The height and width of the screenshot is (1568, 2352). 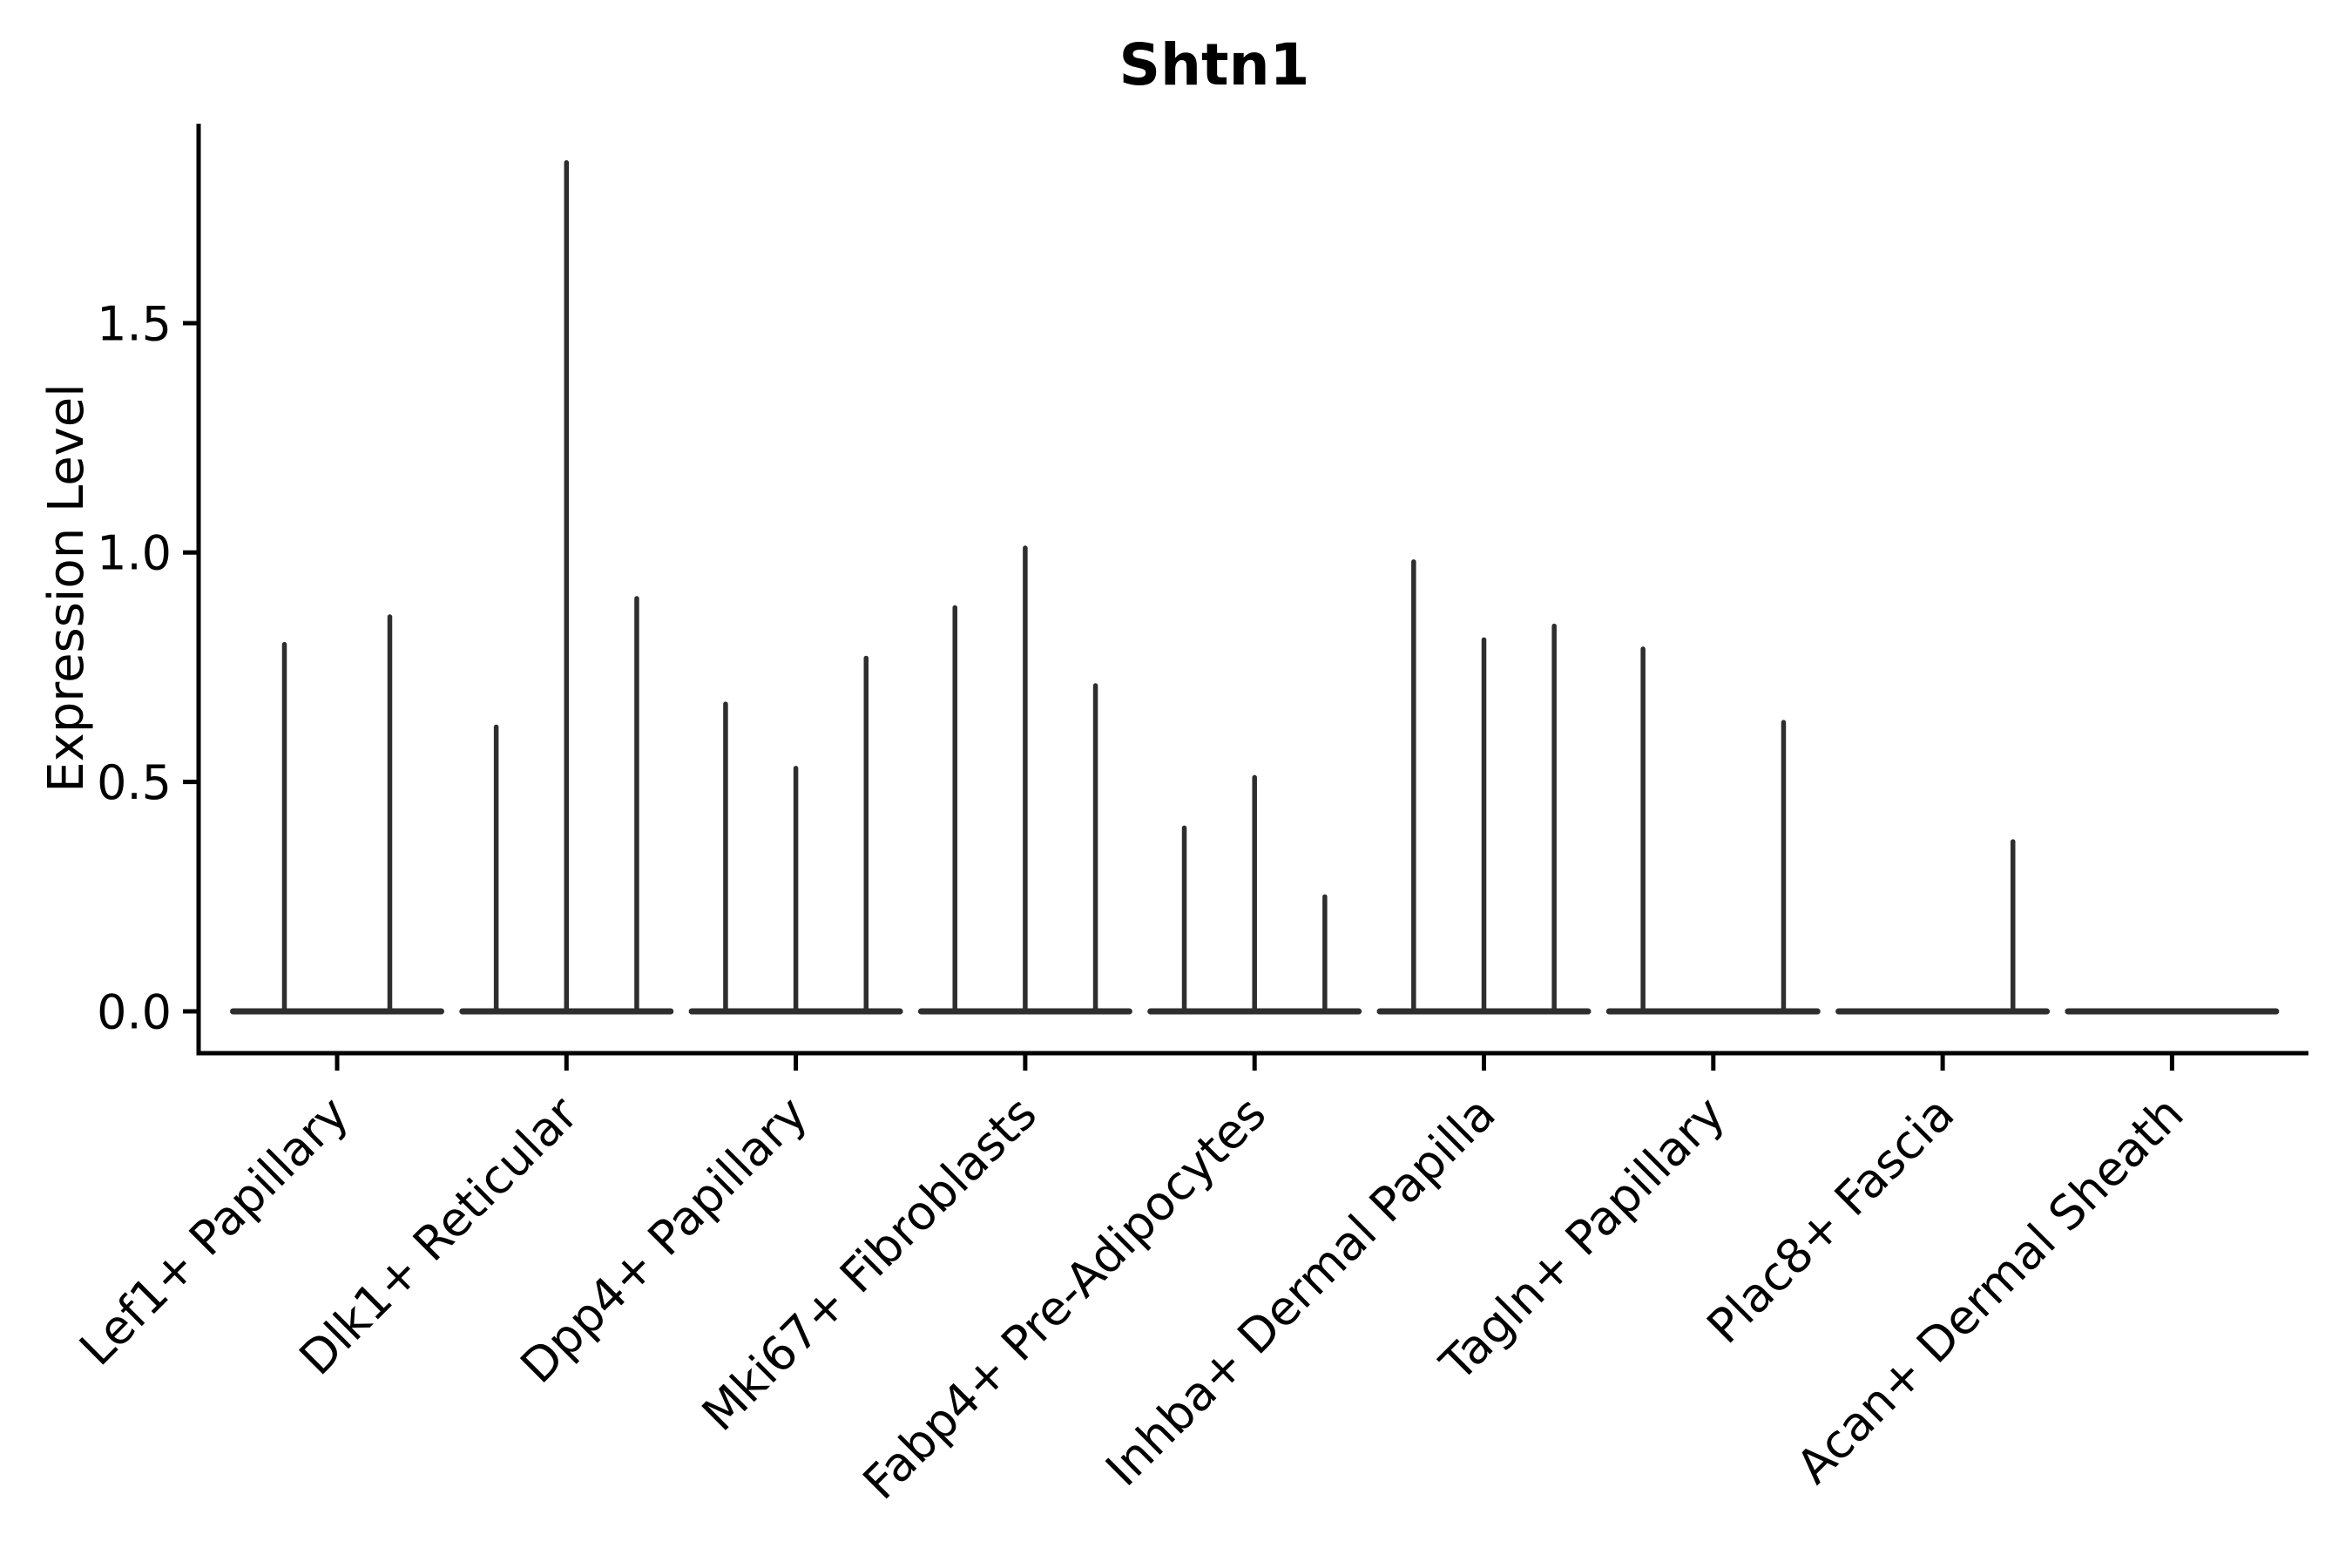 What do you see at coordinates (1831, 1221) in the screenshot?
I see `x-tick-label: Plac8+ Fascia` at bounding box center [1831, 1221].